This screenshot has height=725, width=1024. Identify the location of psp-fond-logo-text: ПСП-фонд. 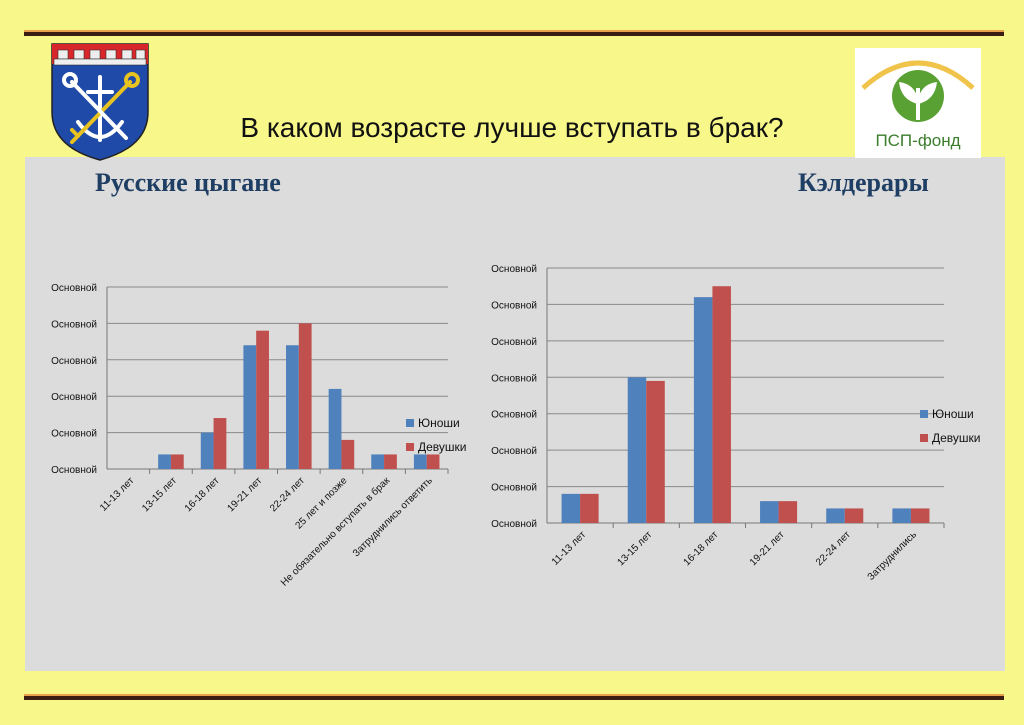
(917, 140).